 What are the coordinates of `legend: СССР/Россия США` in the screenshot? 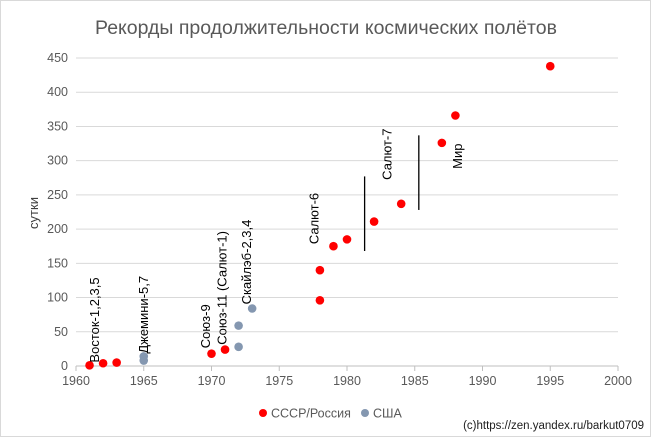 It's located at (330, 414).